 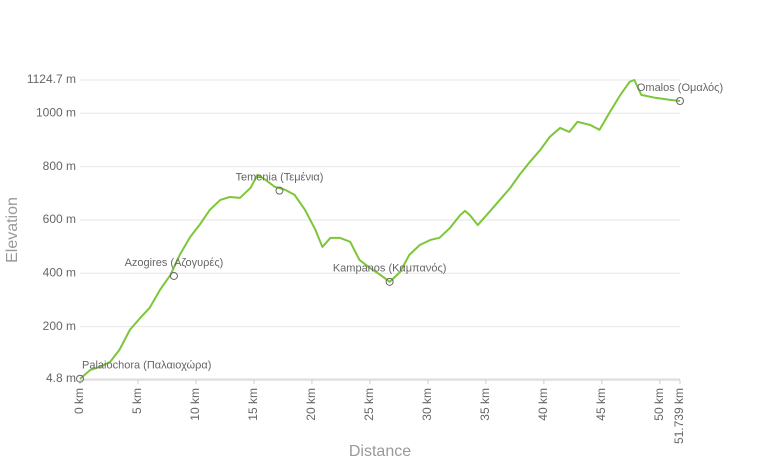 What do you see at coordinates (59, 219) in the screenshot?
I see `y-tick-label: 600 m` at bounding box center [59, 219].